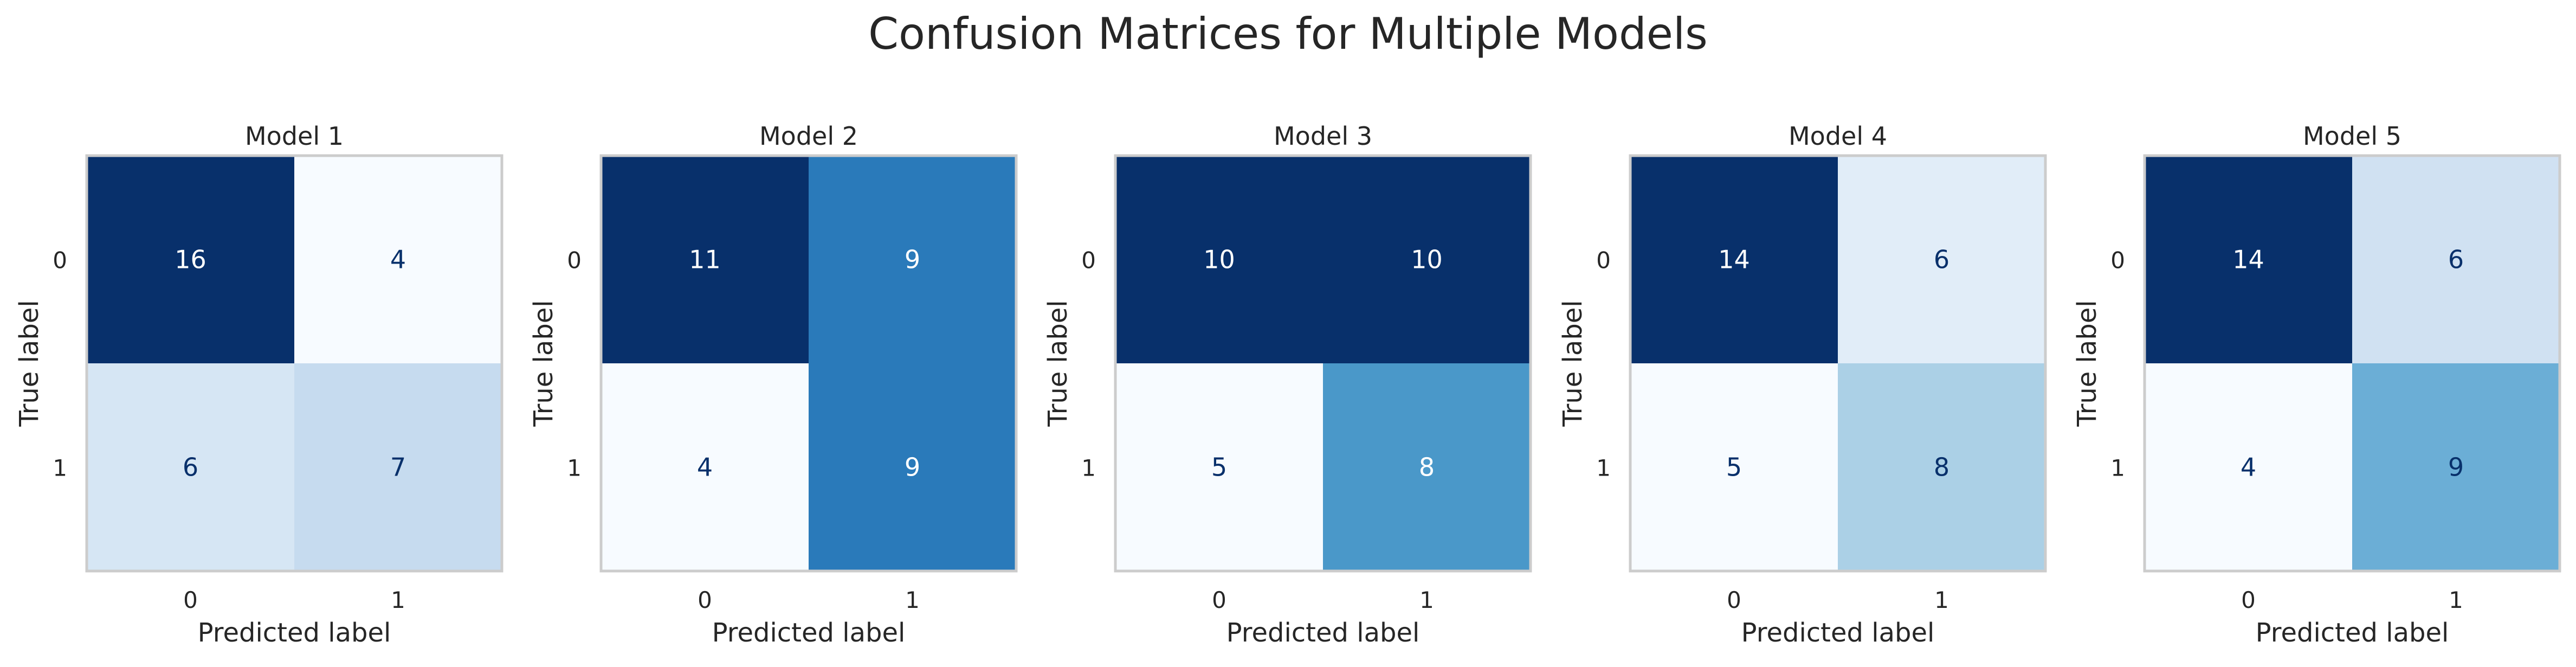  Describe the element at coordinates (1323, 633) in the screenshot. I see `panel-3-xlabel: Predicted label` at that location.